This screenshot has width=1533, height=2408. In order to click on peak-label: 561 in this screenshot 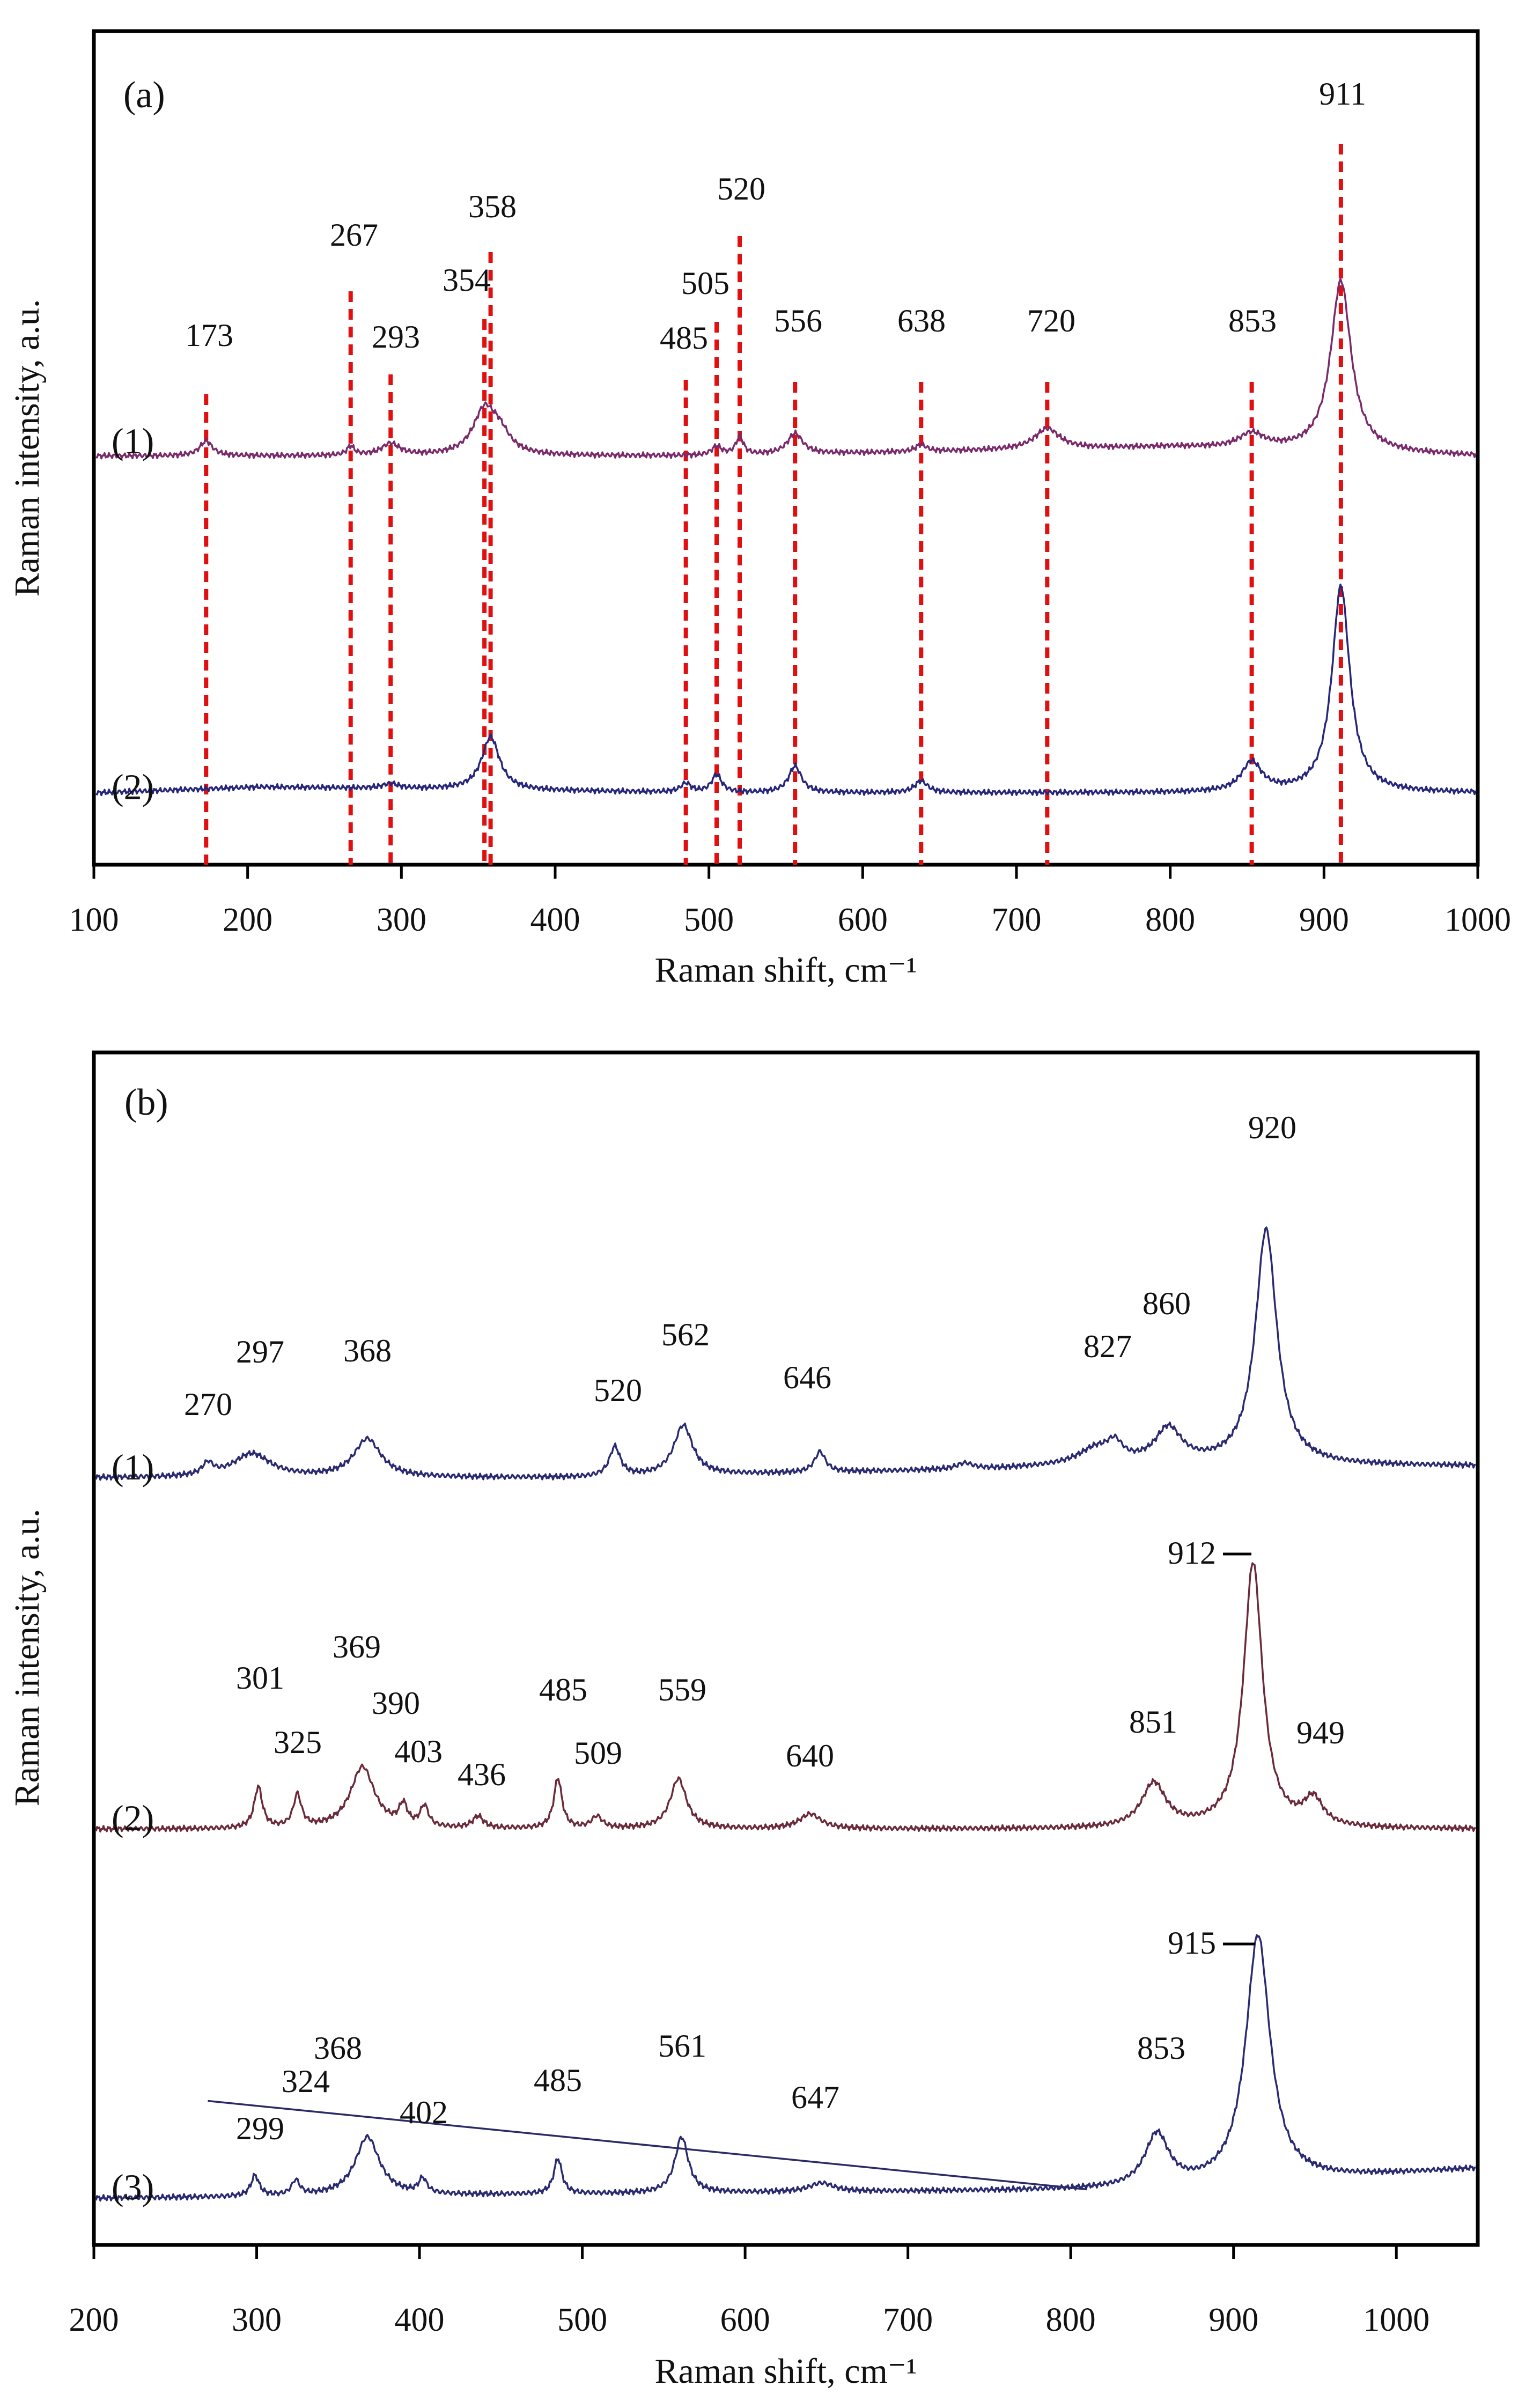, I will do `click(682, 2046)`.